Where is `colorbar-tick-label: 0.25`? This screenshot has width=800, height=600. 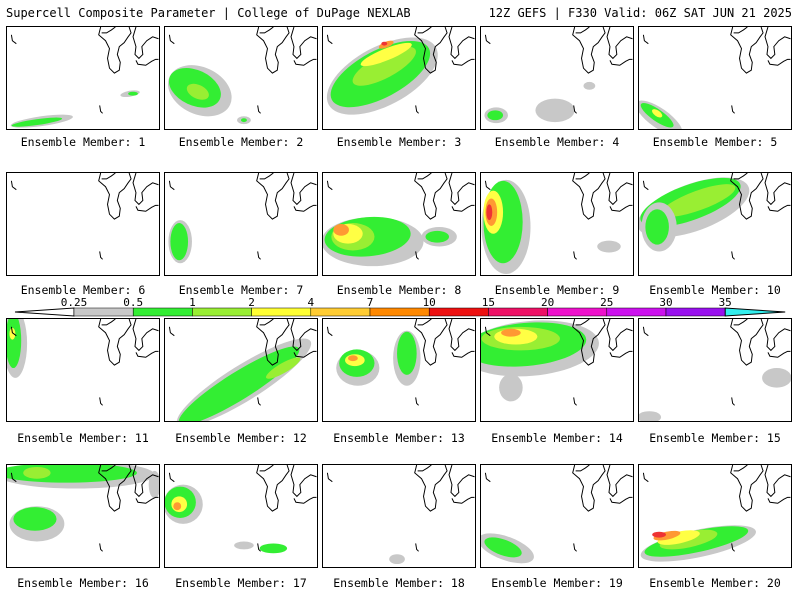
colorbar-tick-label: 0.25 is located at coordinates (74, 302).